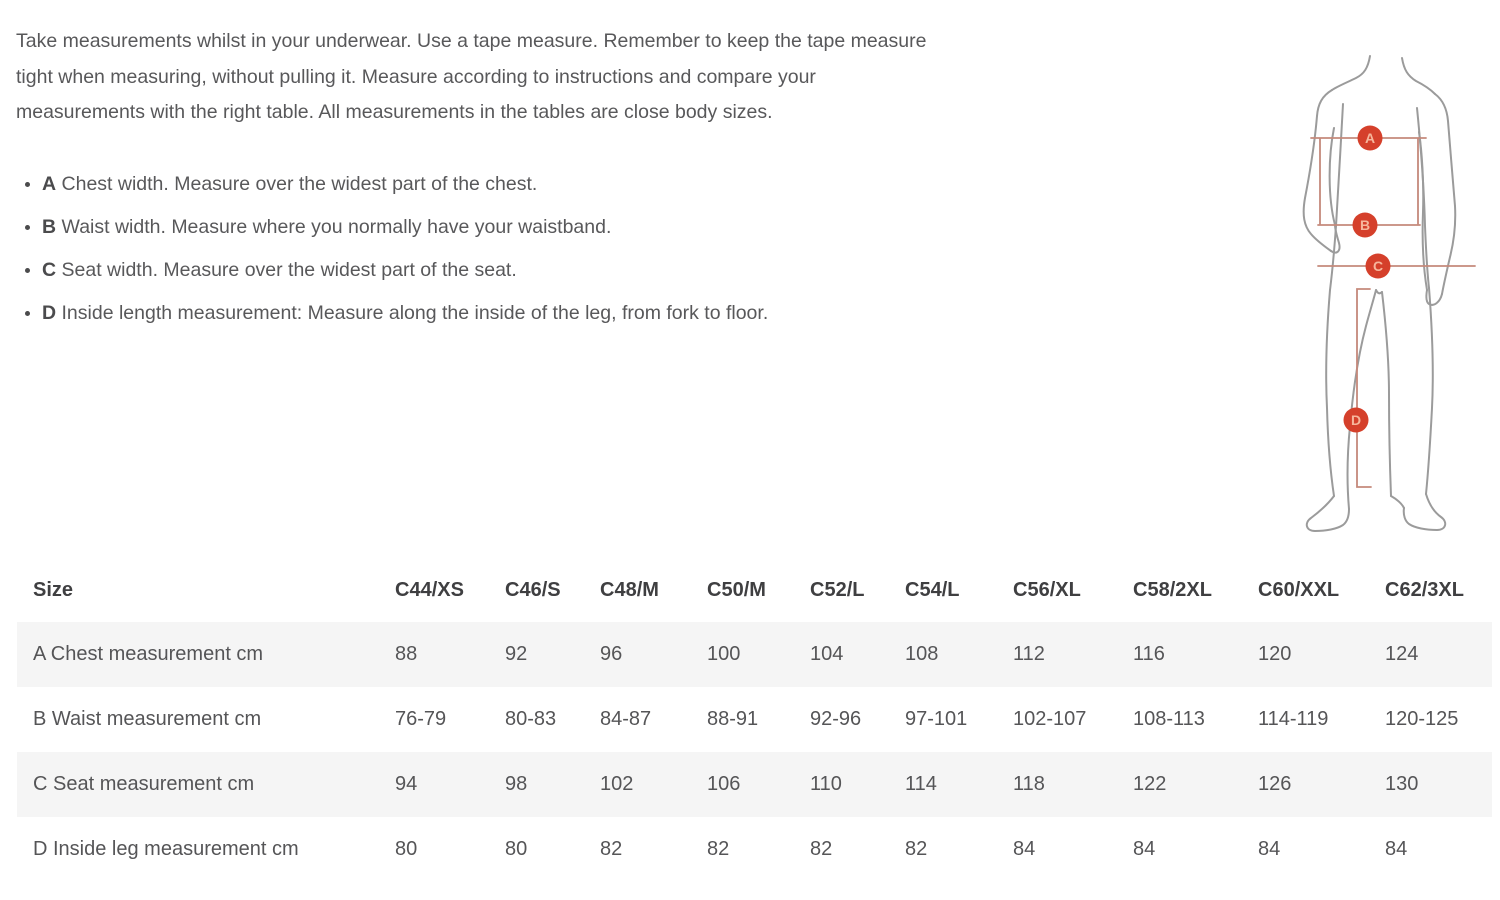 The width and height of the screenshot is (1500, 900). What do you see at coordinates (1402, 654) in the screenshot?
I see `cell-value: 124` at bounding box center [1402, 654].